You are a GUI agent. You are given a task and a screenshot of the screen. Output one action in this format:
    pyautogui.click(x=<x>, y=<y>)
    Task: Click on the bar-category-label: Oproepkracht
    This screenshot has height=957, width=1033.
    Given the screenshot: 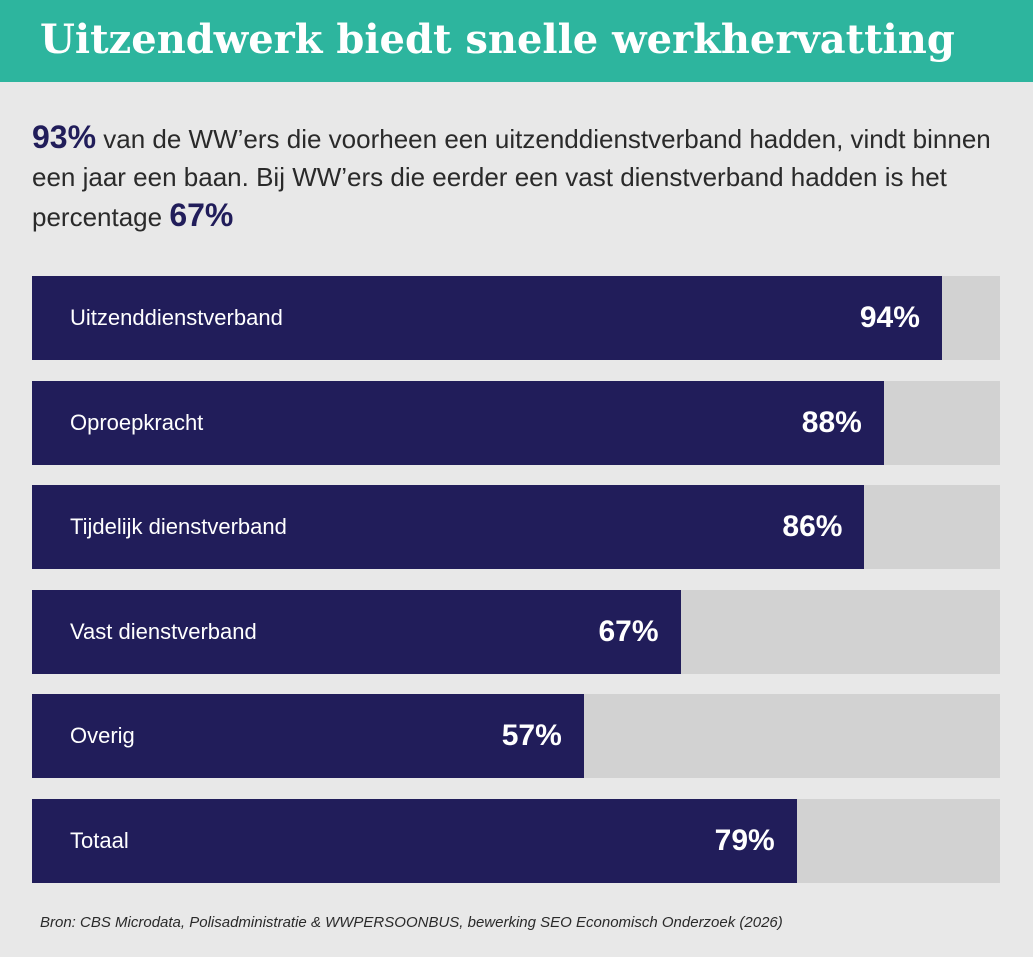 What is the action you would take?
    pyautogui.click(x=137, y=422)
    